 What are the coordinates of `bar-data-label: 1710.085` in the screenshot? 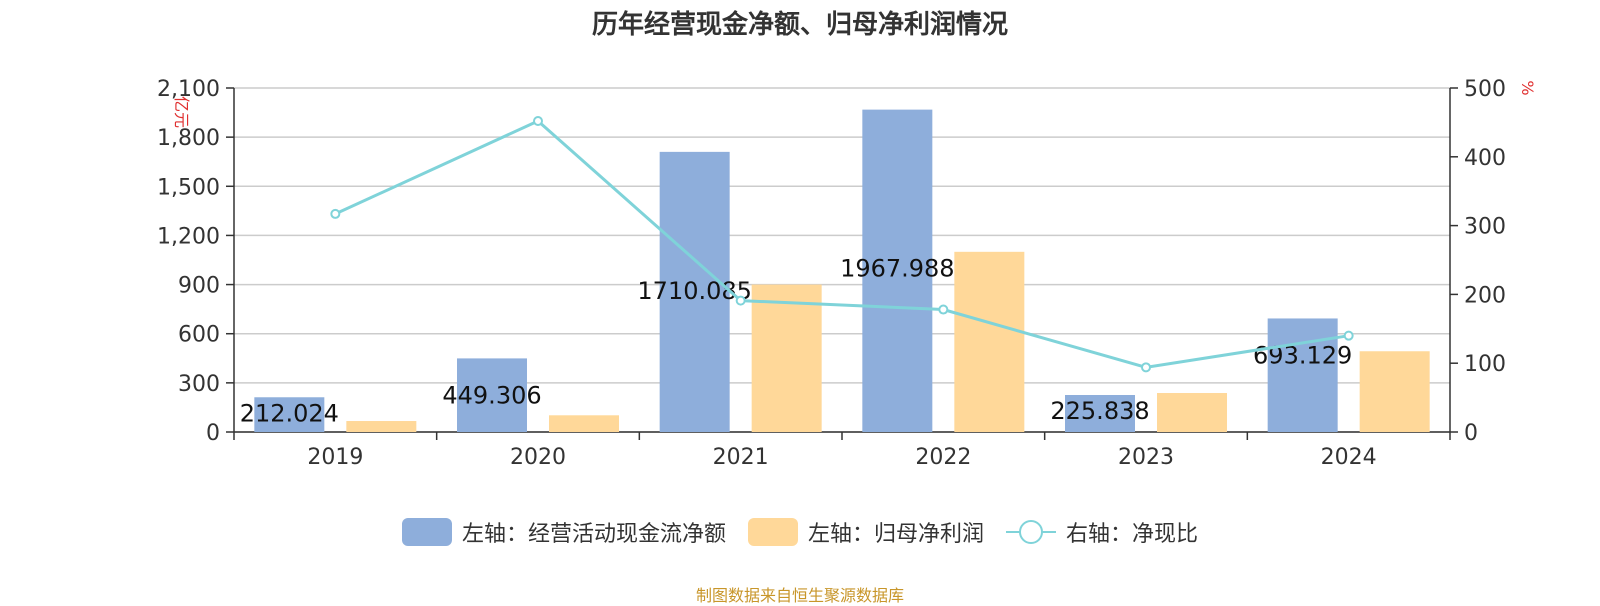 It's located at (694, 291).